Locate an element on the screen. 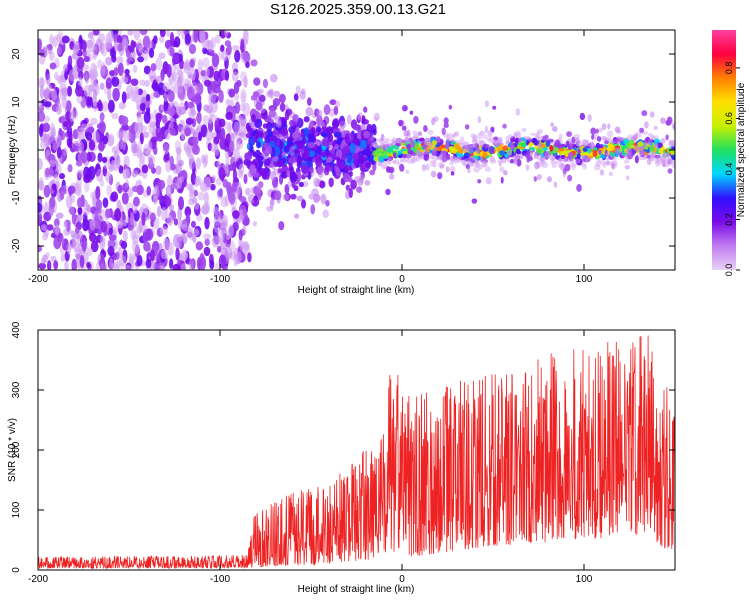 The height and width of the screenshot is (600, 750). spectrogram-ytick-label: -20 is located at coordinates (16, 245).